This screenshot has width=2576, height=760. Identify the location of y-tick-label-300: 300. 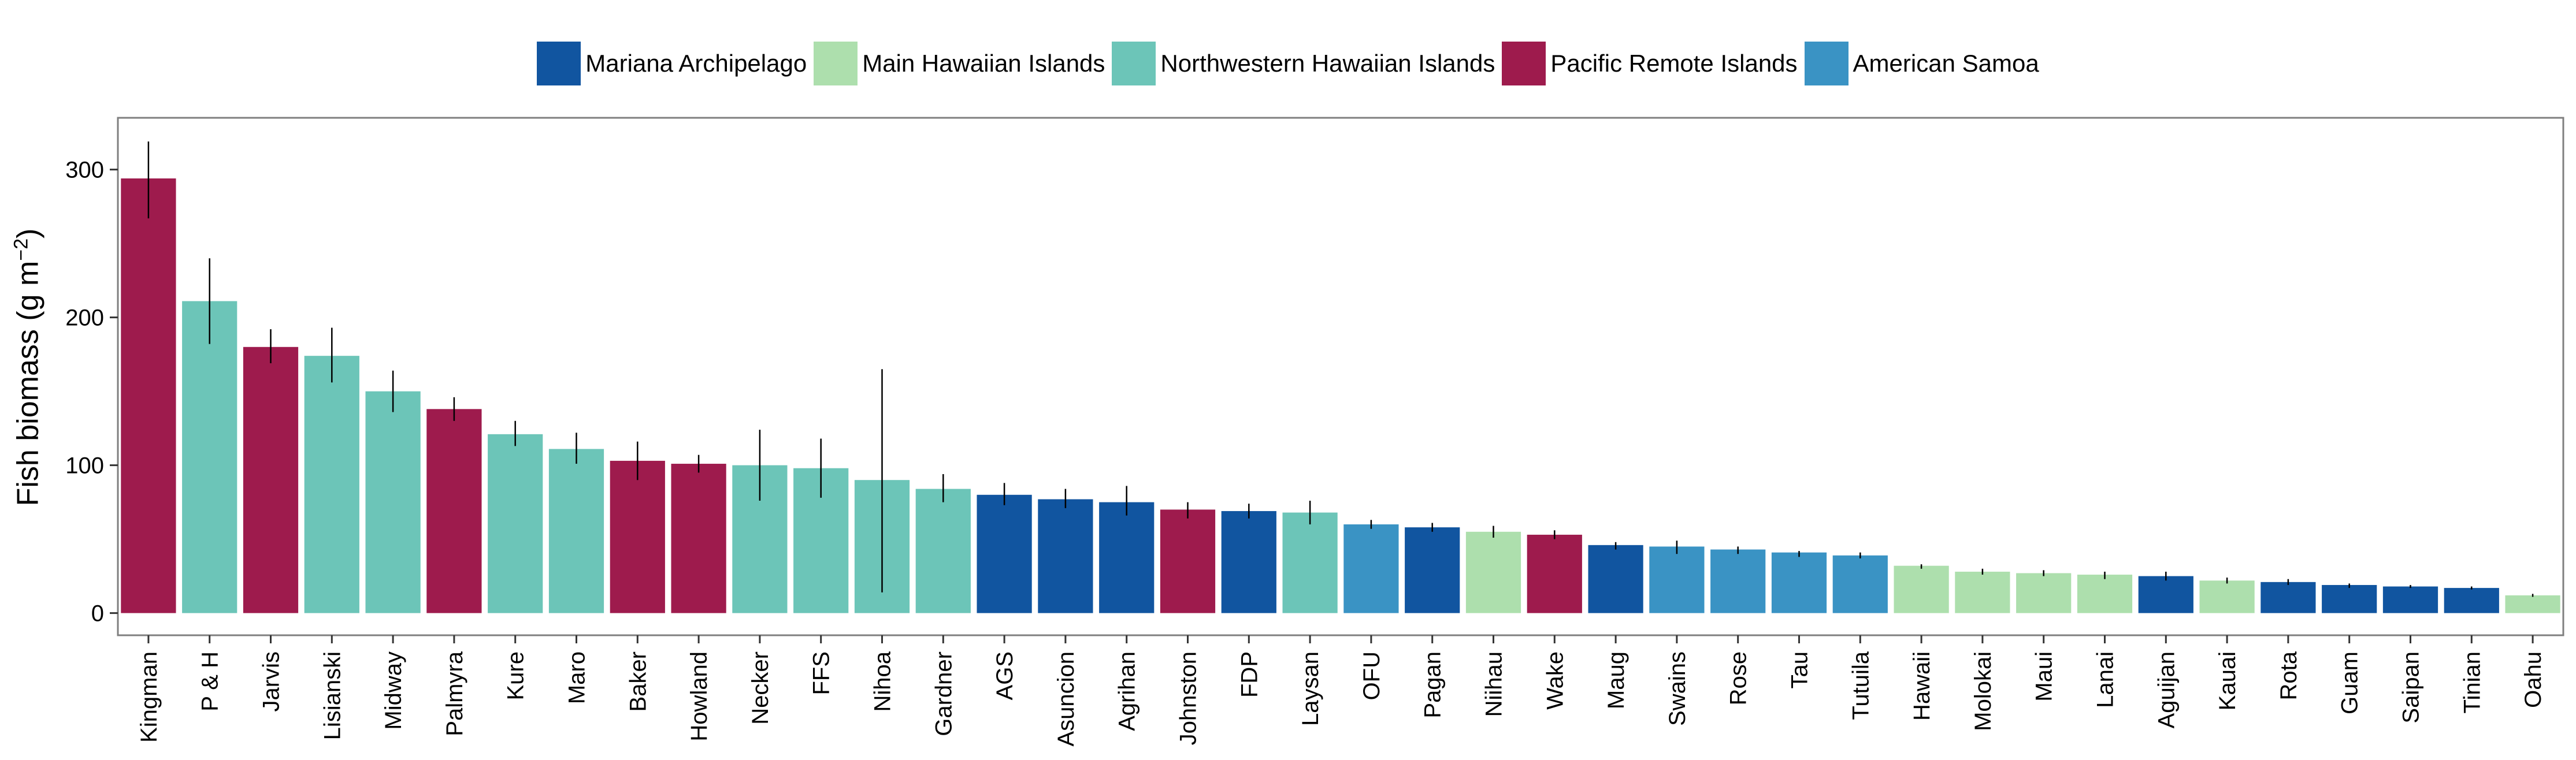
(84, 170).